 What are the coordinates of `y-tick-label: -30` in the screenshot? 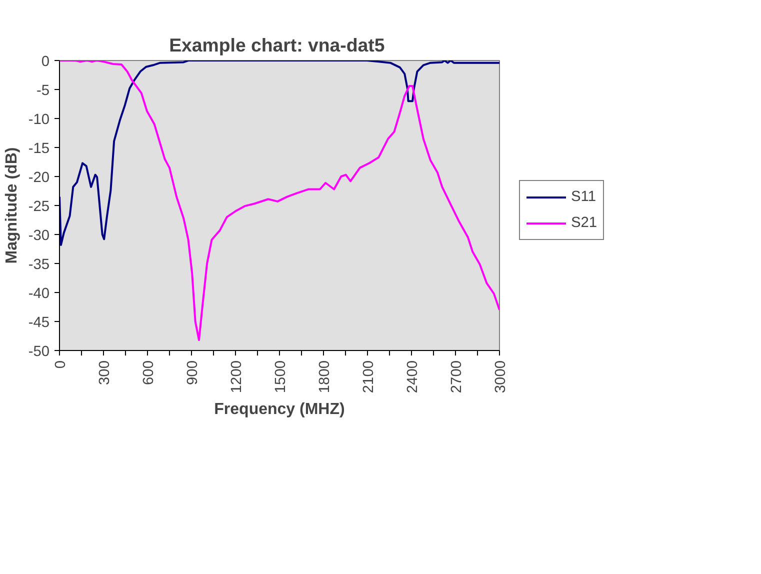 It's located at (39, 236).